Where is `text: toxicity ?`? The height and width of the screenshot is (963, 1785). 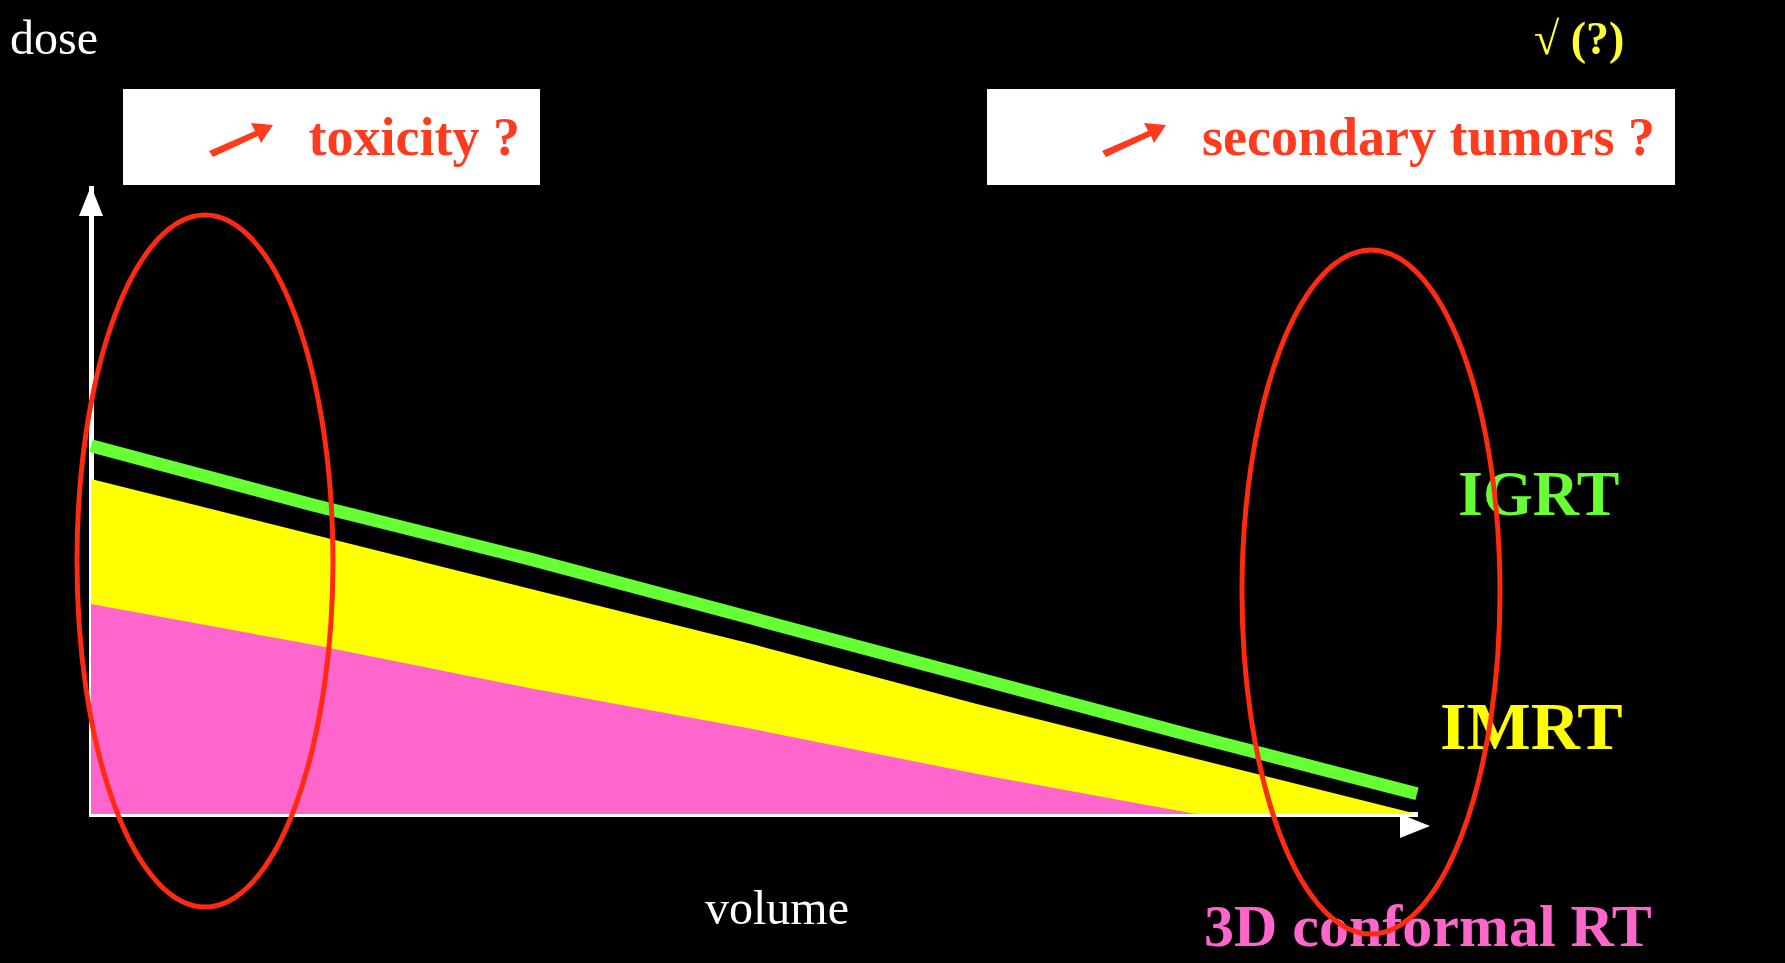 text: toxicity ? is located at coordinates (414, 137).